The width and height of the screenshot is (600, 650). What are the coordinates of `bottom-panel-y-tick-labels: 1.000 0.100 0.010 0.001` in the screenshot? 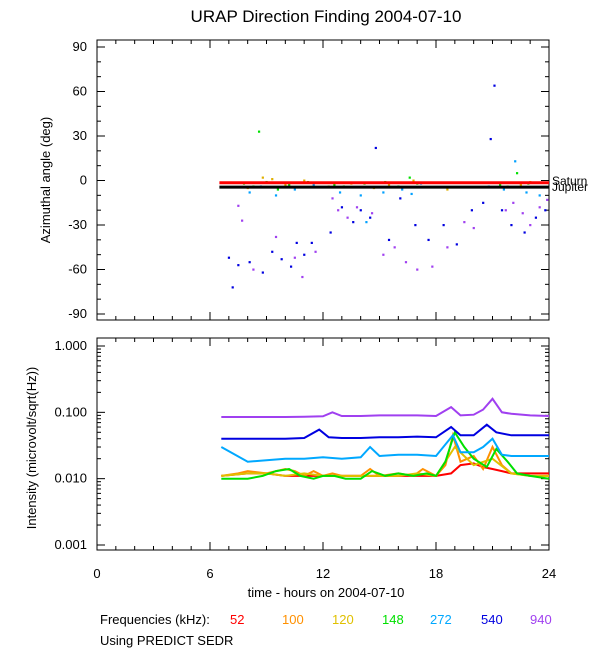 It's located at (70, 445).